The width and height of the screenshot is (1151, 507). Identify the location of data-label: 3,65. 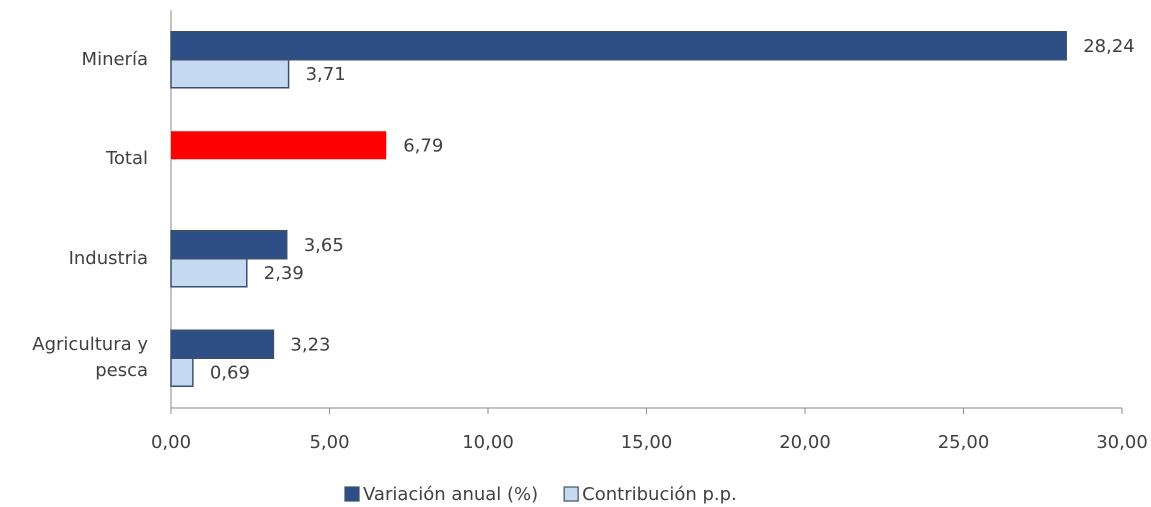
(324, 245).